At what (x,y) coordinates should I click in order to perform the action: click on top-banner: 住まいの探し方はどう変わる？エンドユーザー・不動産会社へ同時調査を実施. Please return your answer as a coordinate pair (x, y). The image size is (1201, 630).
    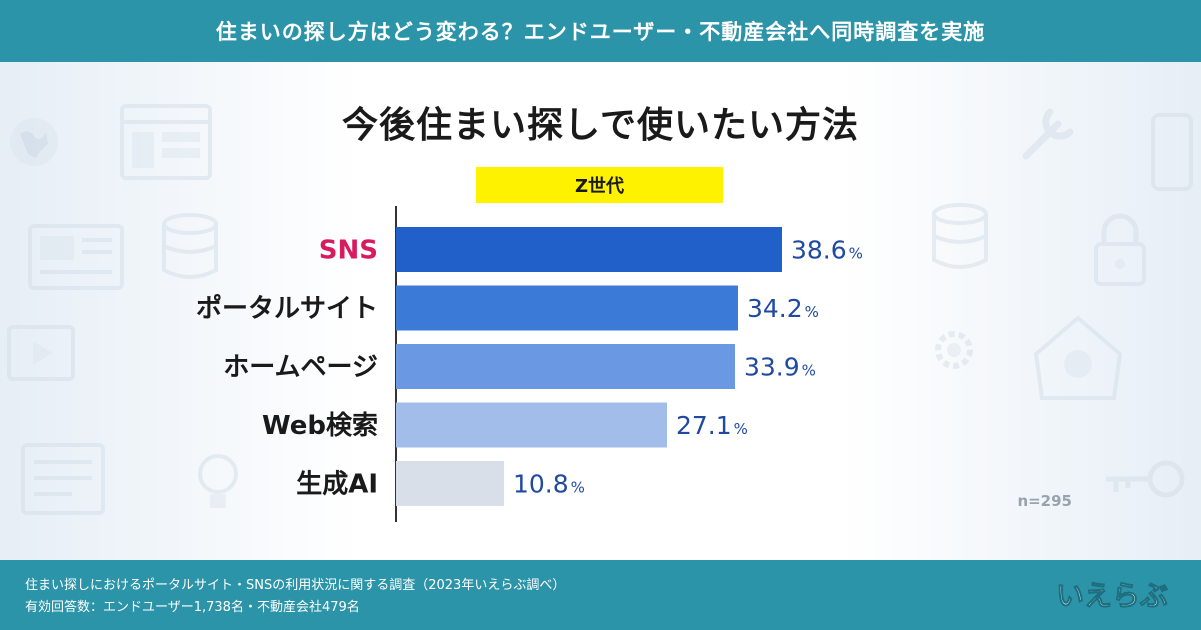
    Looking at the image, I should click on (600, 31).